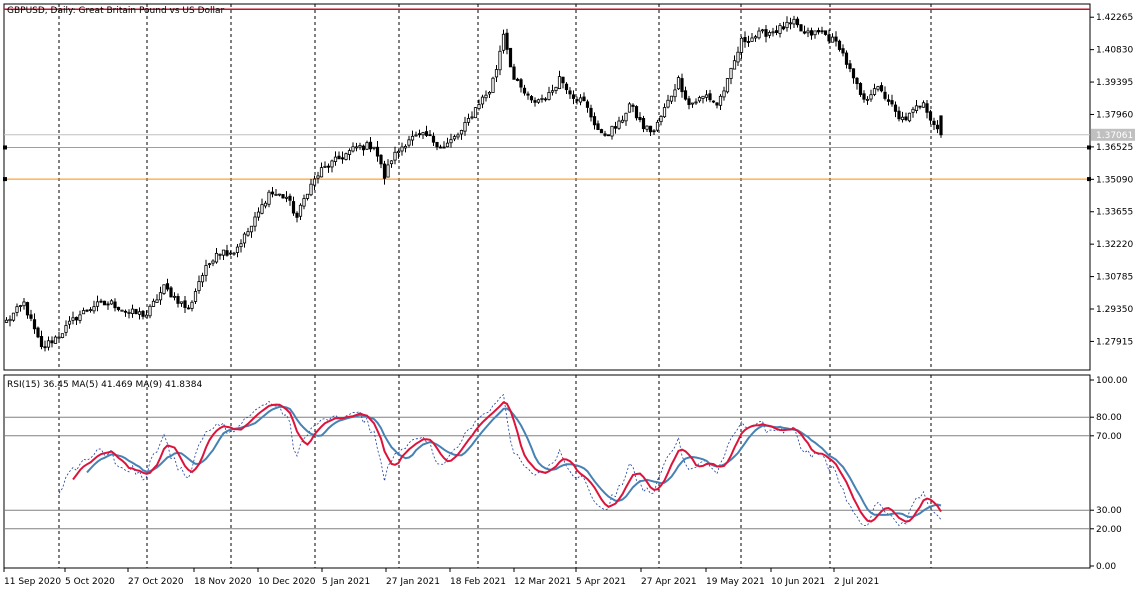  What do you see at coordinates (1109, 511) in the screenshot?
I see `rsi-tick-label: 30.00` at bounding box center [1109, 511].